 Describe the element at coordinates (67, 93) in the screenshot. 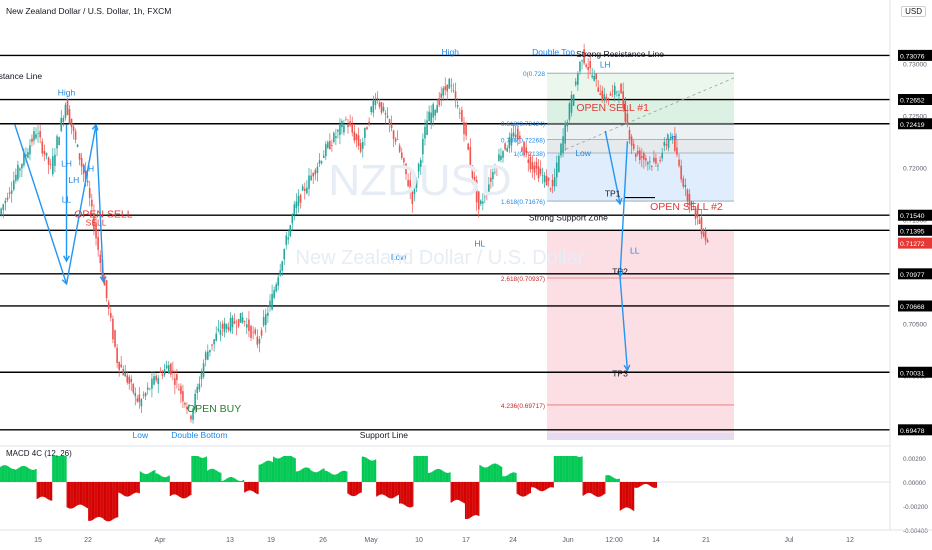

I see `annotation-5: High` at that location.